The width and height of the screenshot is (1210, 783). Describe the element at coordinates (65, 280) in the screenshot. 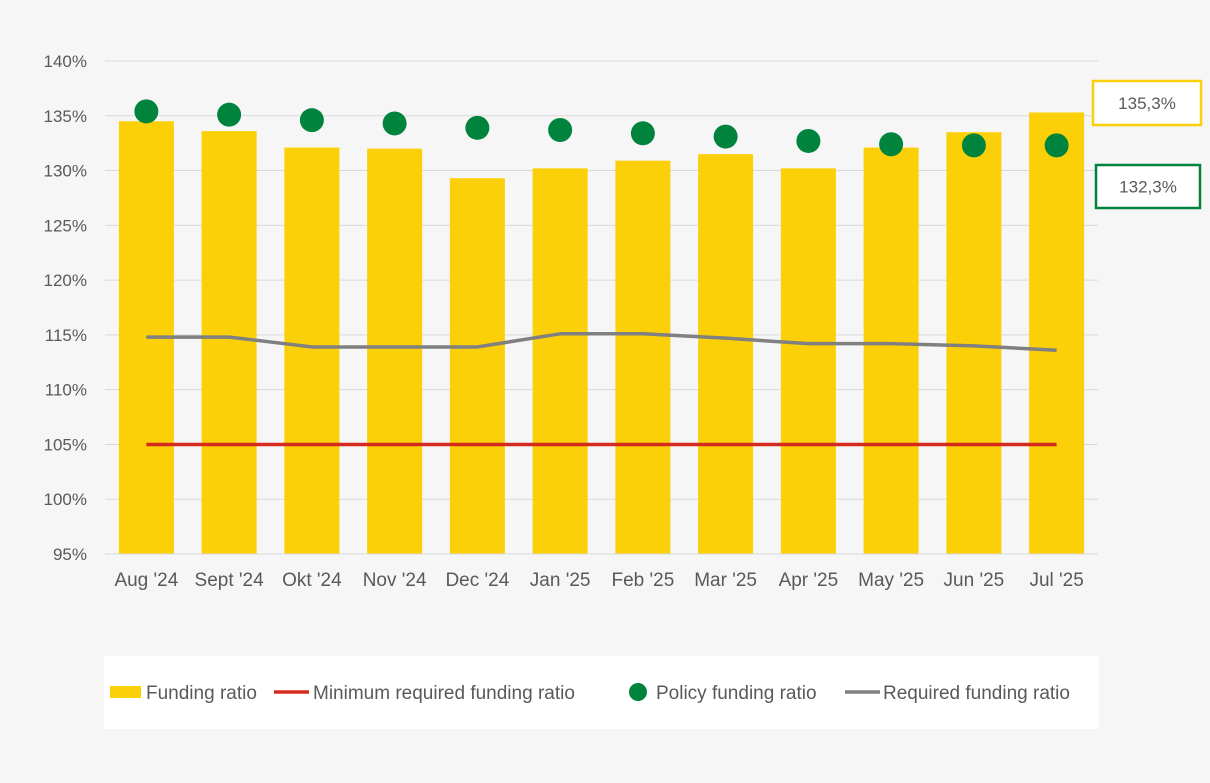

I see `y-tick-label: 120%` at that location.